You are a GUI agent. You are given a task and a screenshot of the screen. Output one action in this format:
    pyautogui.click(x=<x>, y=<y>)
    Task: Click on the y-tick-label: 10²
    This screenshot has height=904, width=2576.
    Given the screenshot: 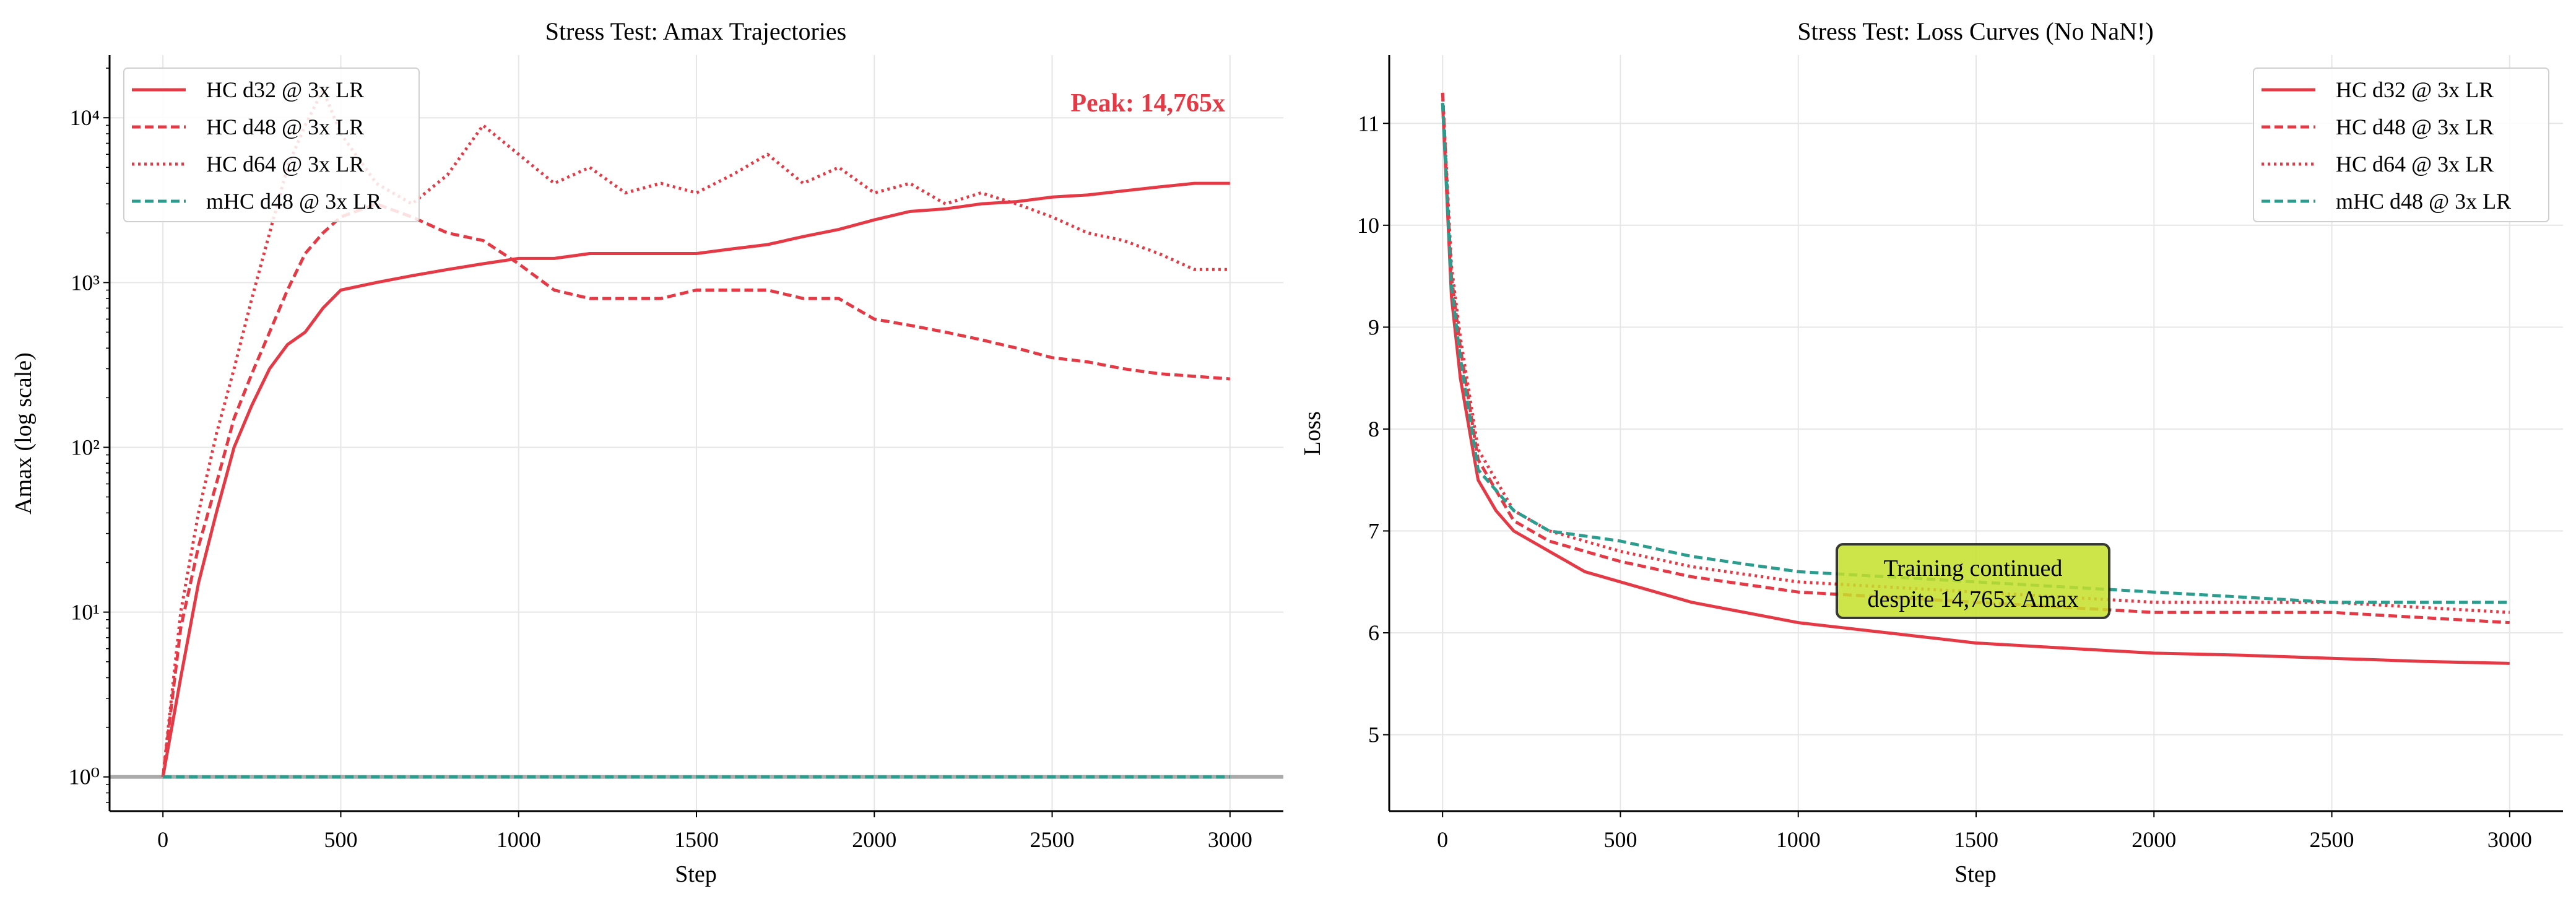 What is the action you would take?
    pyautogui.click(x=85, y=447)
    